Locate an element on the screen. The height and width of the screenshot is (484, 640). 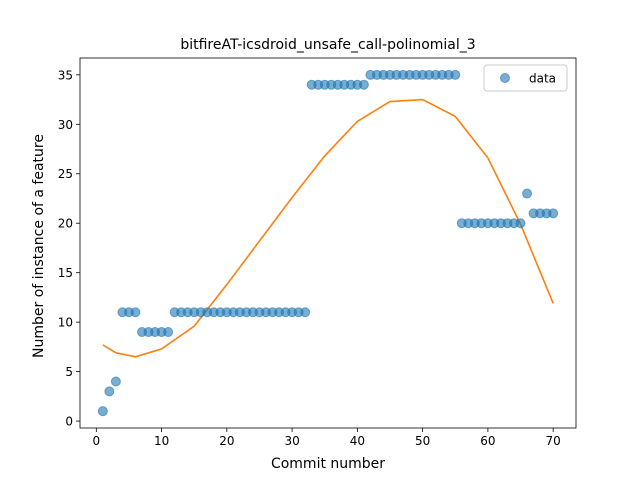
x-tick-label: 10 is located at coordinates (161, 441).